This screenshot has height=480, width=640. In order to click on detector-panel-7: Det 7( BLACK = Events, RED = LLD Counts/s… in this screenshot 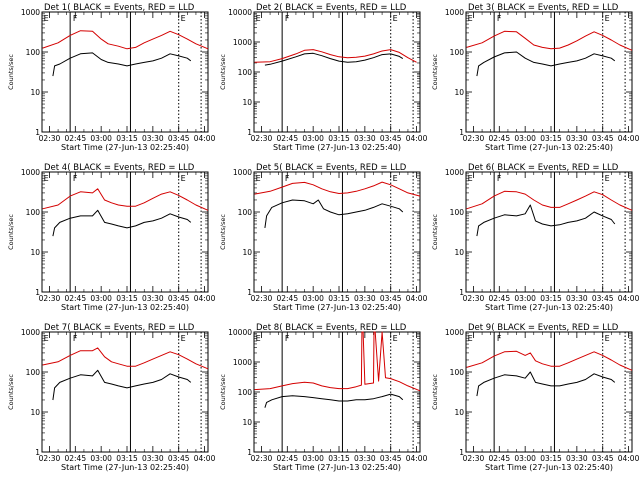, I will do `click(111, 397)`.